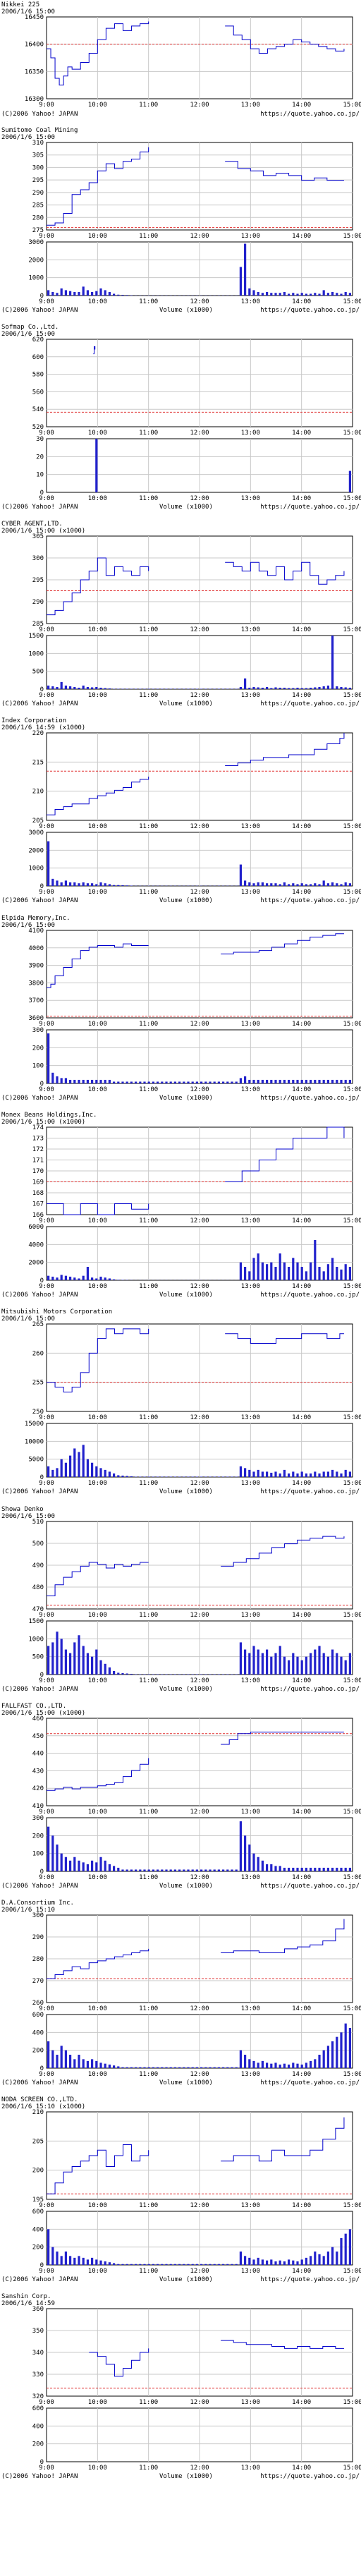 The image size is (361, 2576). I want to click on volume-tick-label: 5000, so click(36, 1460).